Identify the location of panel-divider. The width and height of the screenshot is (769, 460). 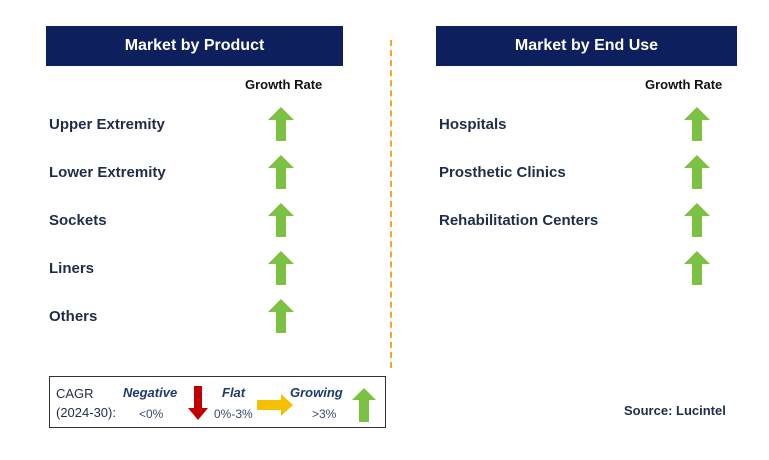
(391, 204).